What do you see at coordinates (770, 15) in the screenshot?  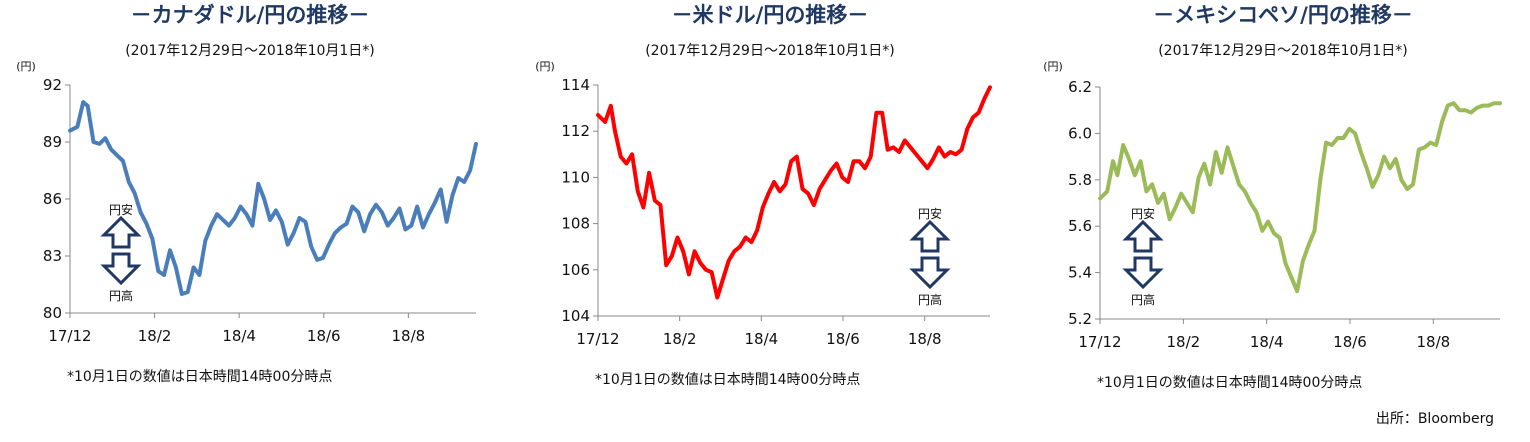 I see `chart-title: －米ドル/円の推移－` at bounding box center [770, 15].